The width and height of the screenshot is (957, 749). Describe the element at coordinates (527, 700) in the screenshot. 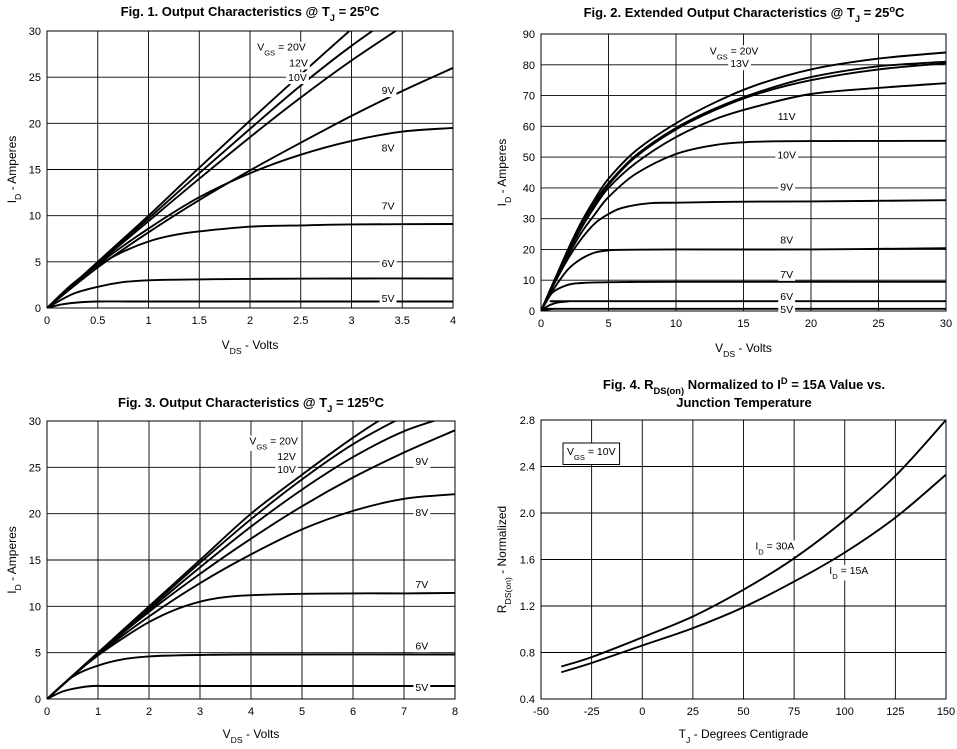

I see `y-tick-label: 0.4` at that location.